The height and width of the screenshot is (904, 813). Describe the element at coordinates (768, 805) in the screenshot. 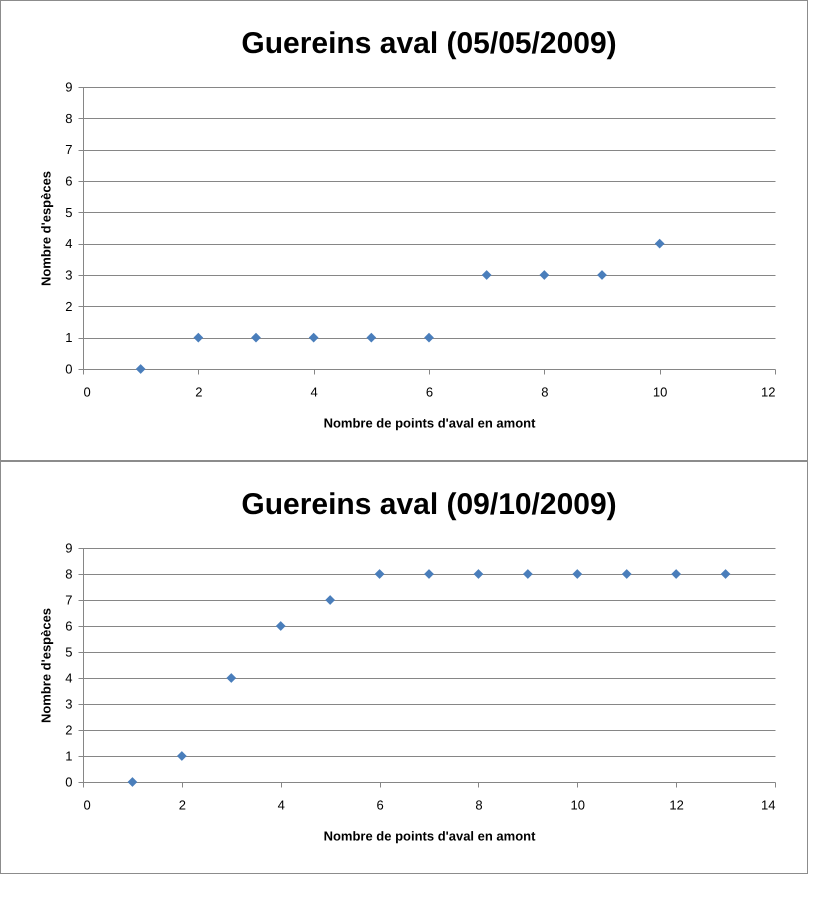

I see `x-tick-label: 14` at that location.